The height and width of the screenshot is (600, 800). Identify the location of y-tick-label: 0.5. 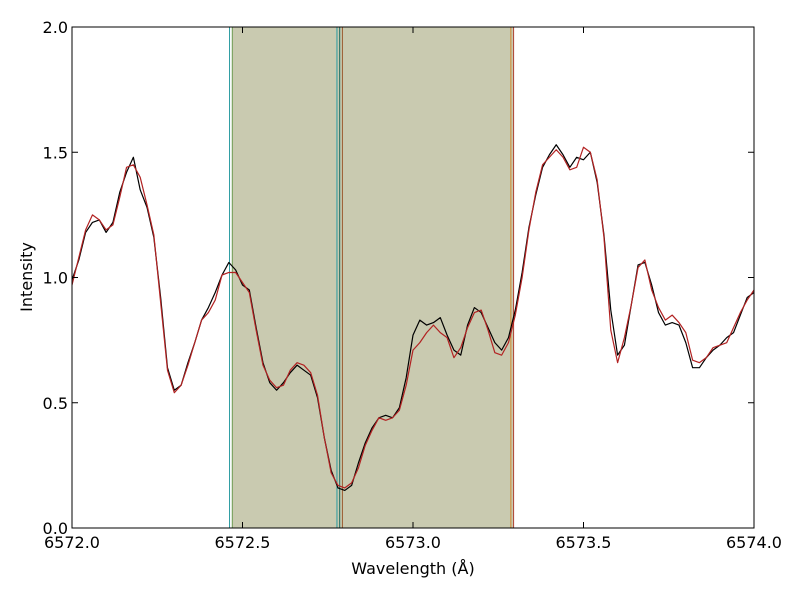
(55, 403).